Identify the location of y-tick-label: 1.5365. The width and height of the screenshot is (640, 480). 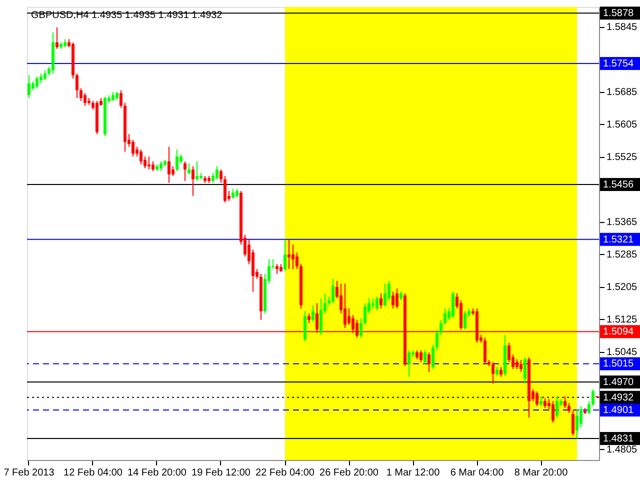
(622, 222).